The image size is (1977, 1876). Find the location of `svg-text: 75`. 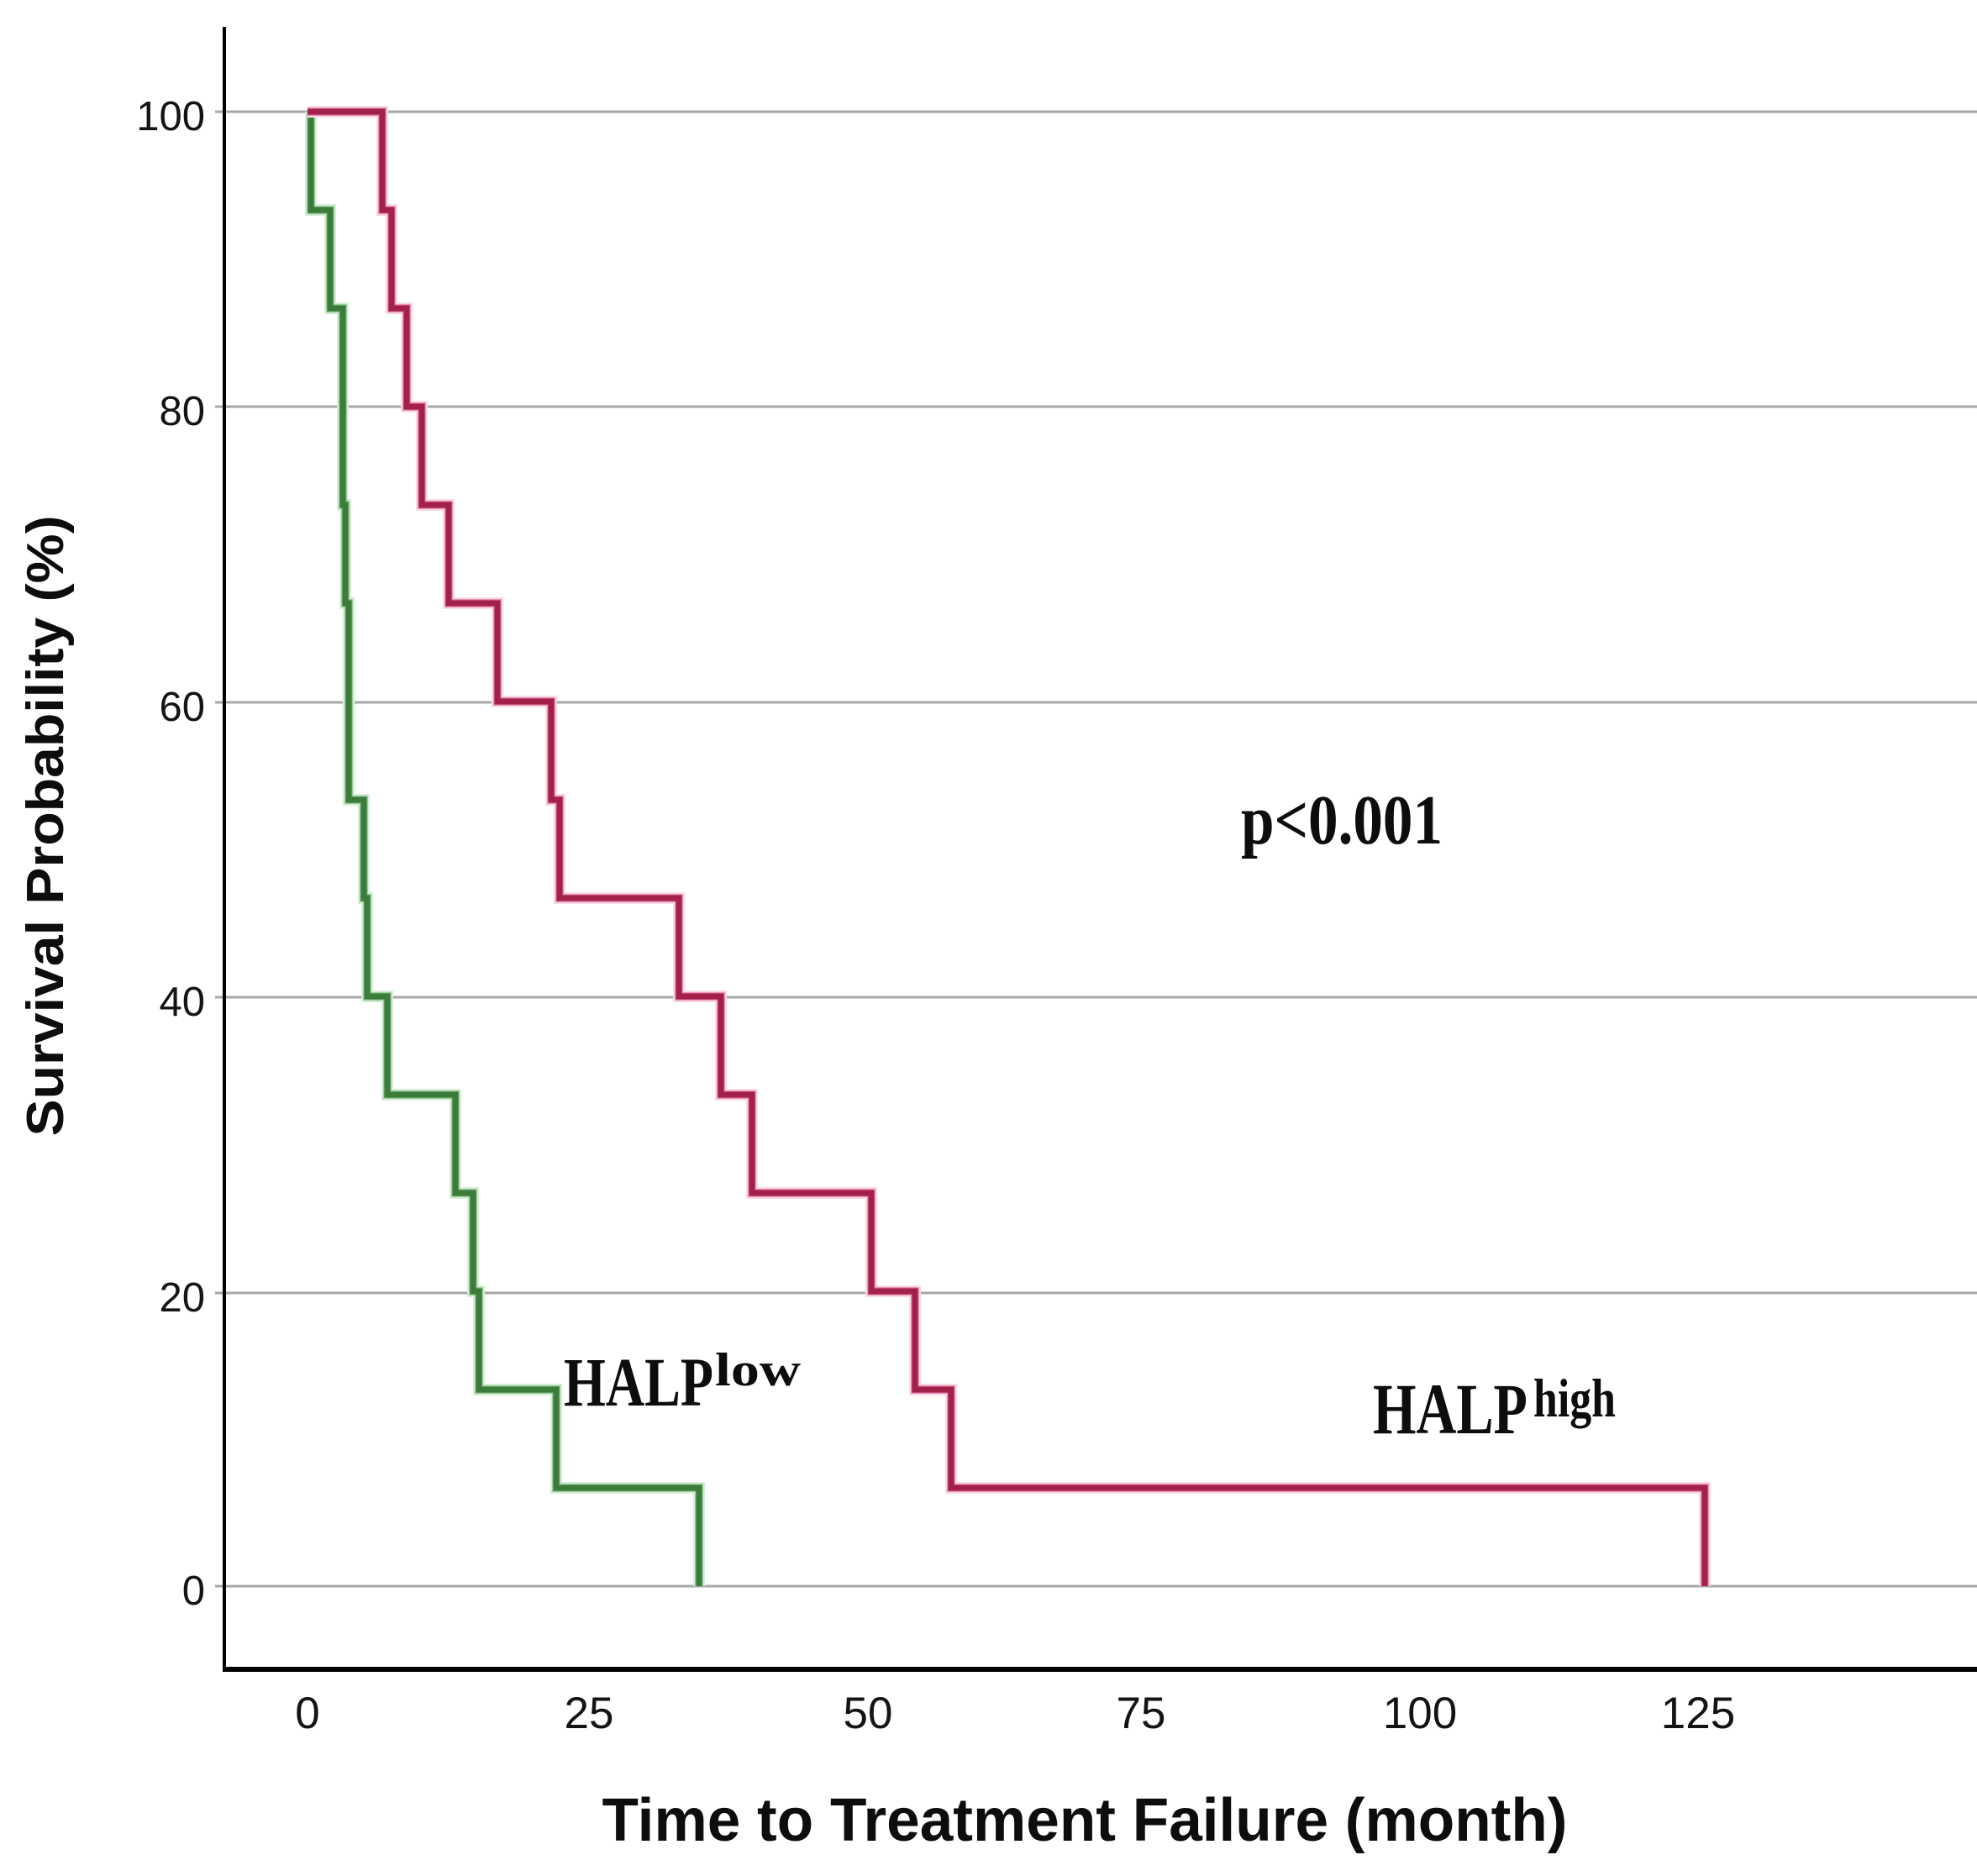

svg-text: 75 is located at coordinates (1141, 1714).